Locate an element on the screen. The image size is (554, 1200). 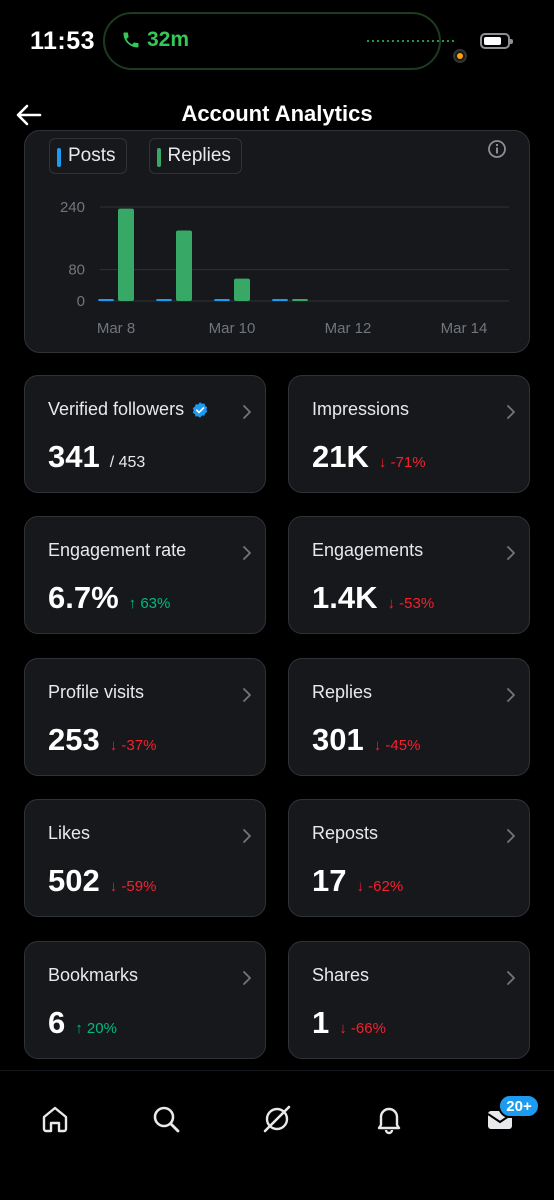
stat-change: ↓ -66% is located at coordinates (362, 1028).